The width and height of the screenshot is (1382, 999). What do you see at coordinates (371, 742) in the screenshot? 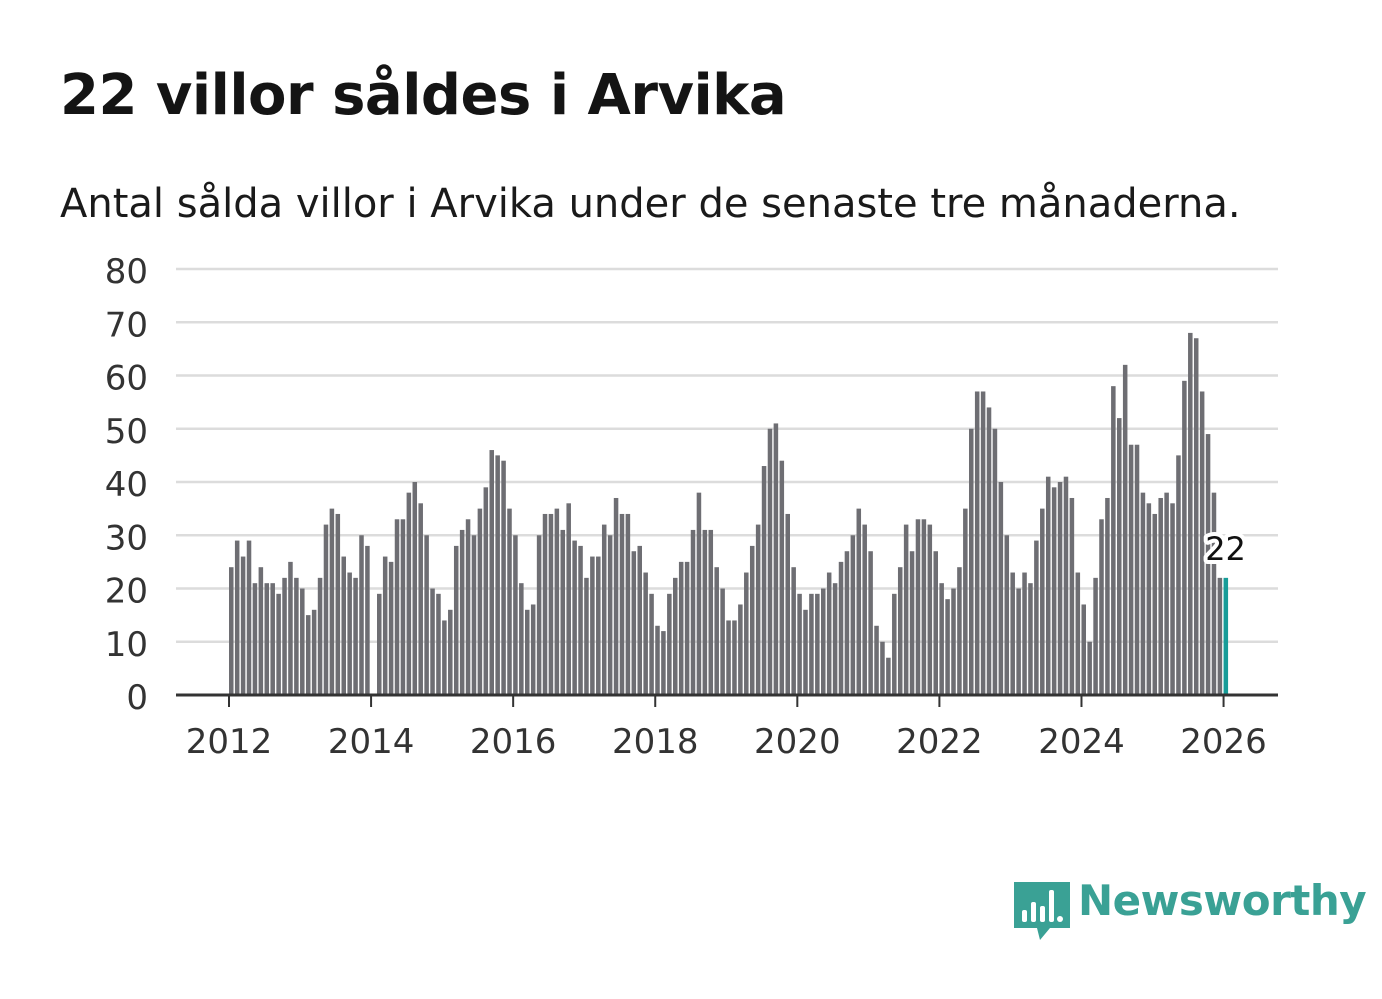
I see `x-tick-label: 2014` at bounding box center [371, 742].